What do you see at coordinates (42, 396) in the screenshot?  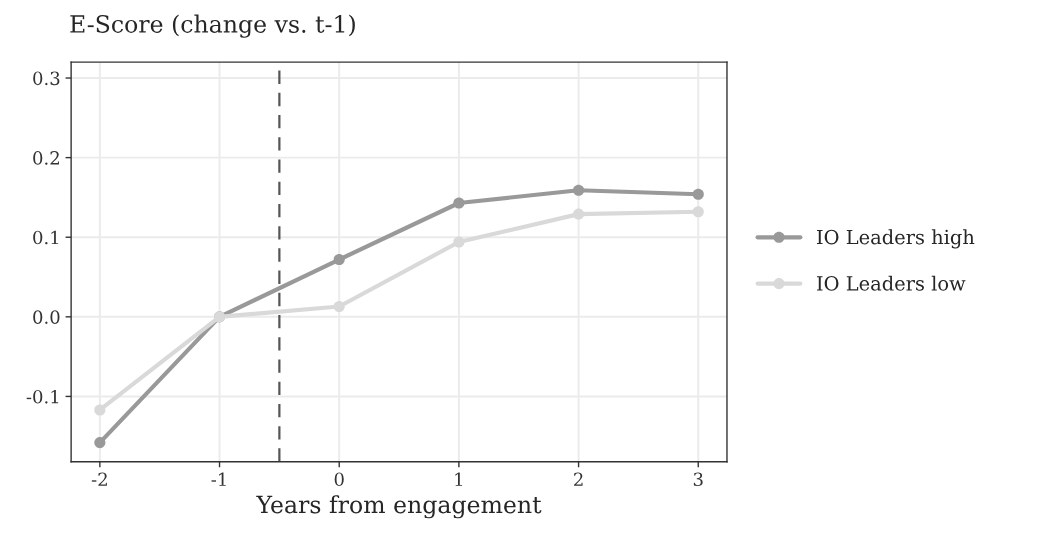 I see `y-tick-label: -0.1` at bounding box center [42, 396].